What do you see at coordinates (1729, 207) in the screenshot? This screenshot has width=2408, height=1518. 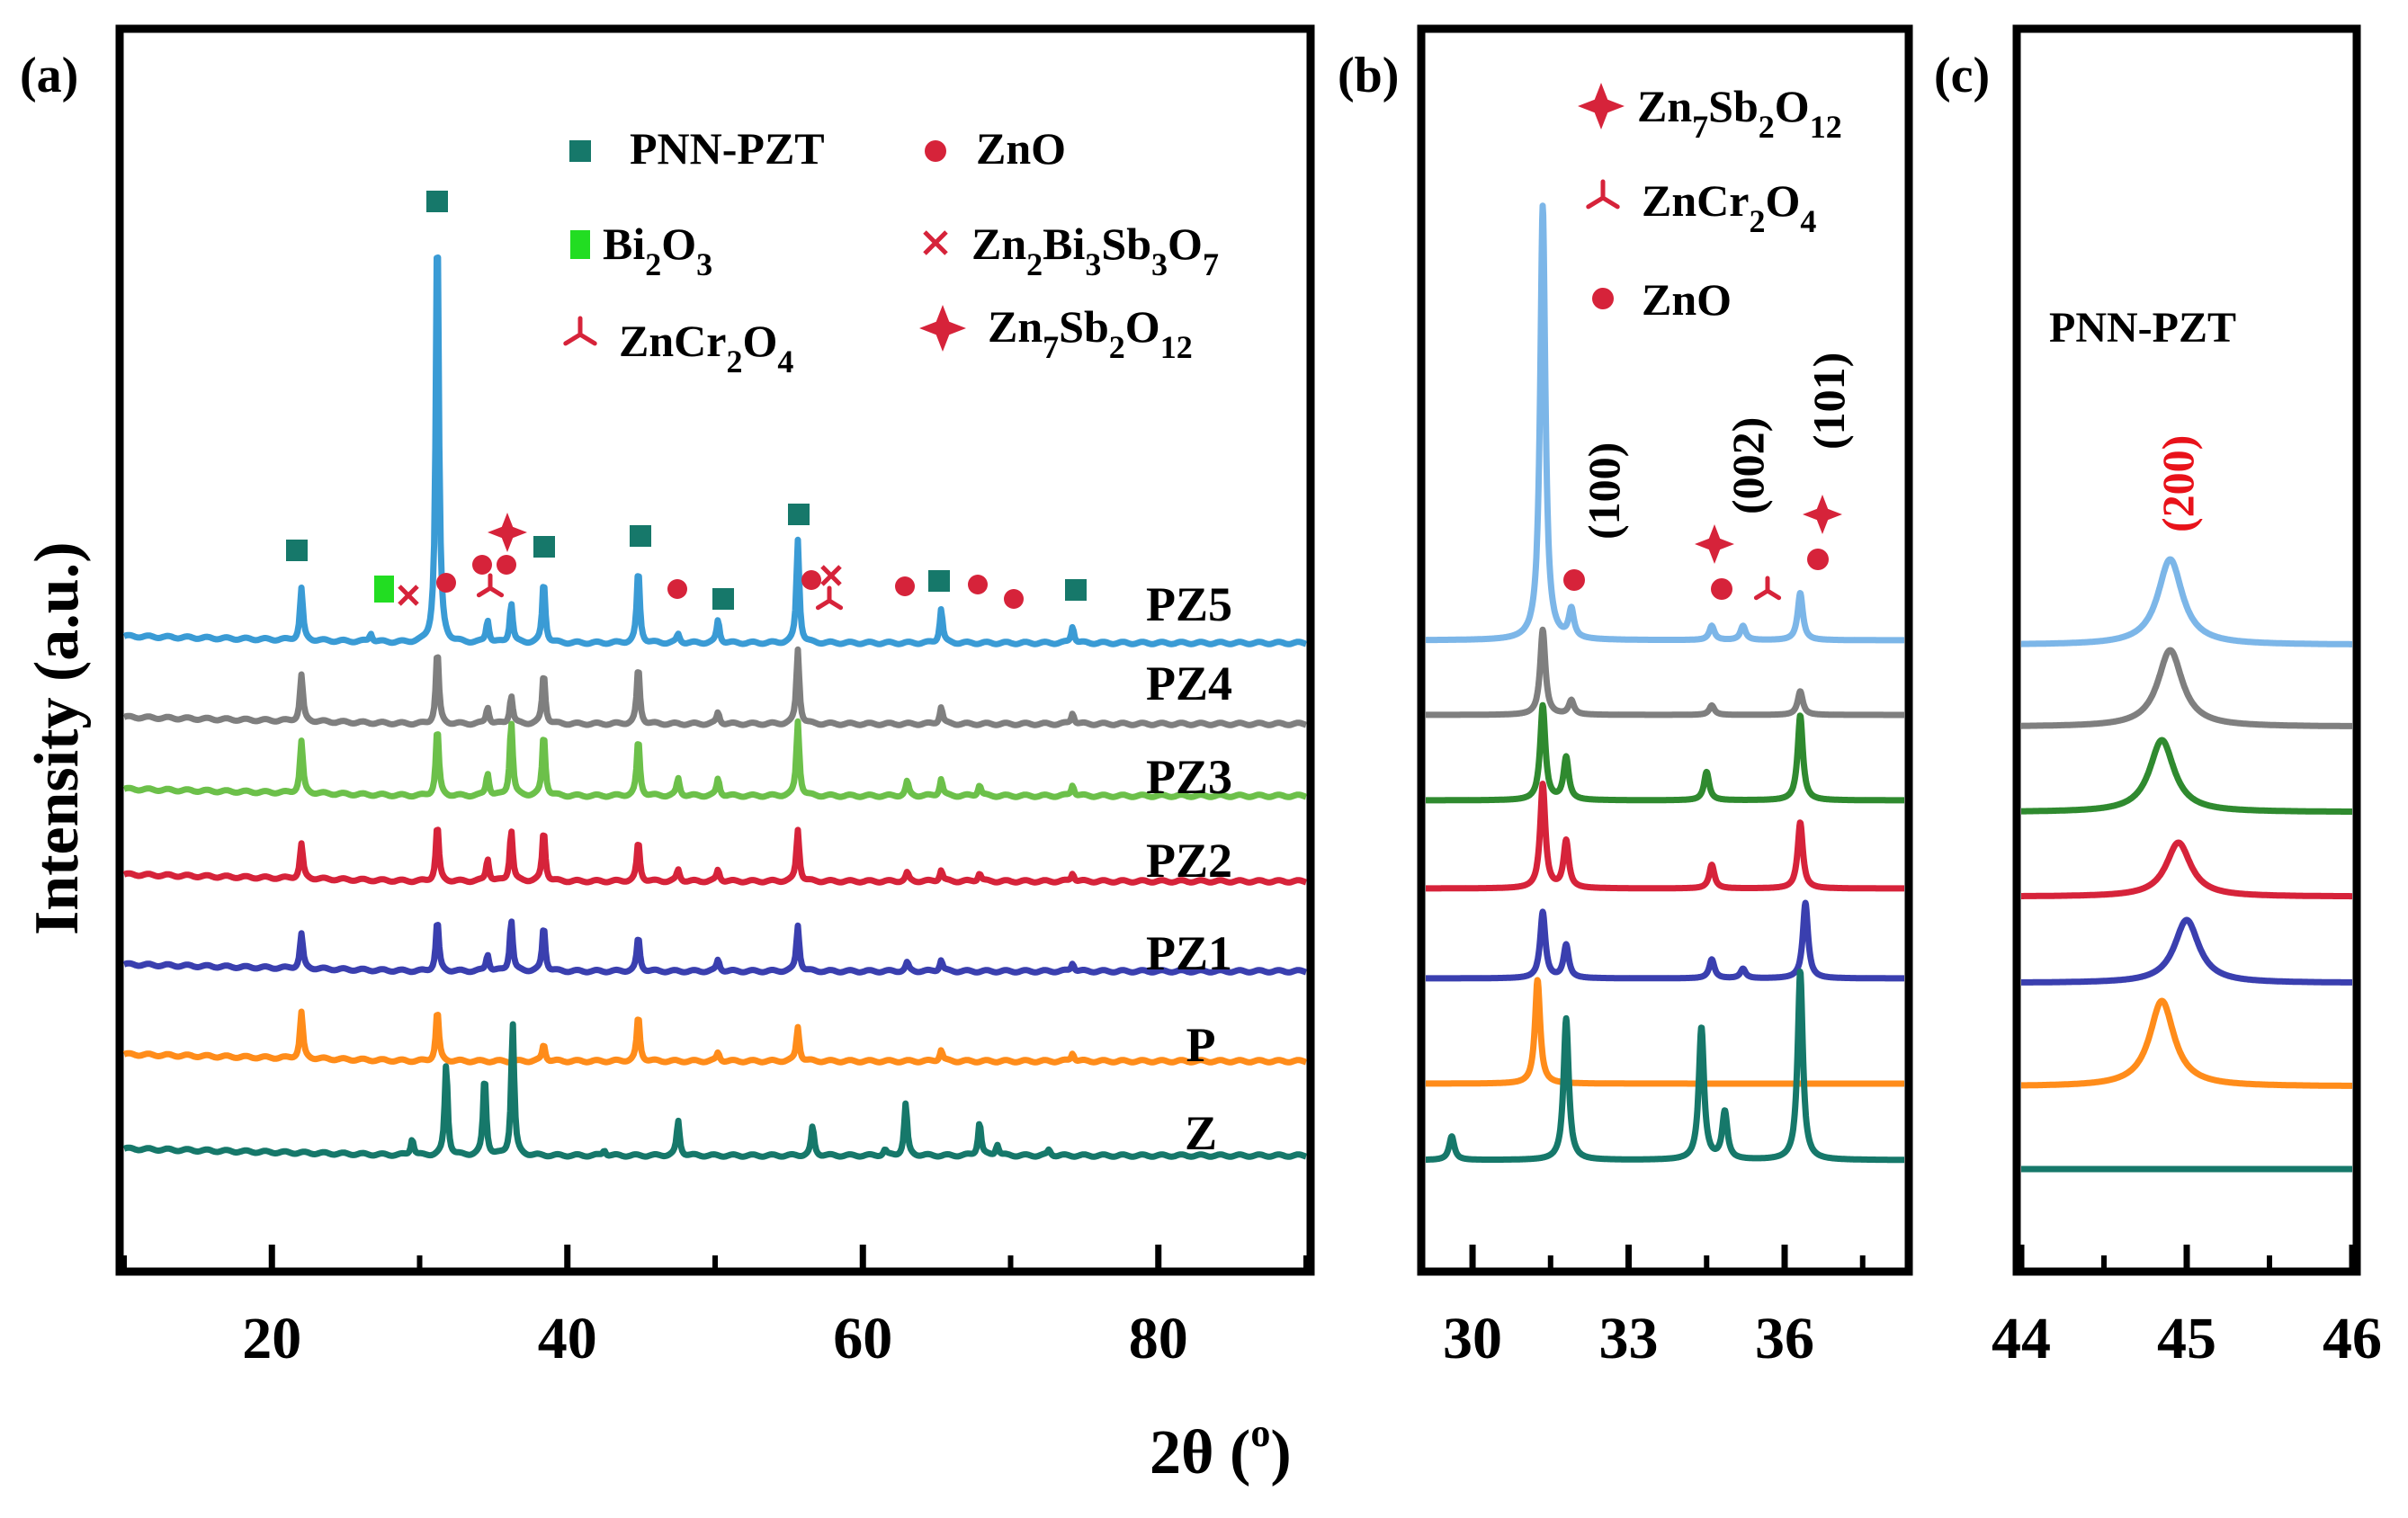 I see `legend-b-zncr2o4-label: ZnCr2O4` at bounding box center [1729, 207].